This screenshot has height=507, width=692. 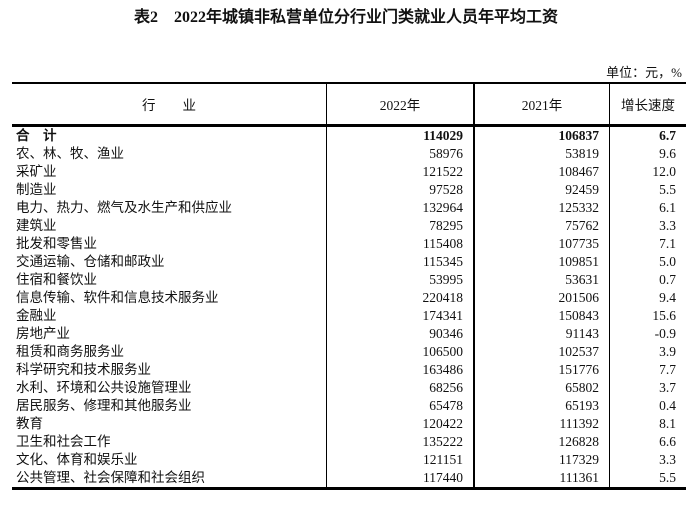 What do you see at coordinates (83, 369) in the screenshot?
I see `industry-cell: 科学研究和技术服务业` at bounding box center [83, 369].